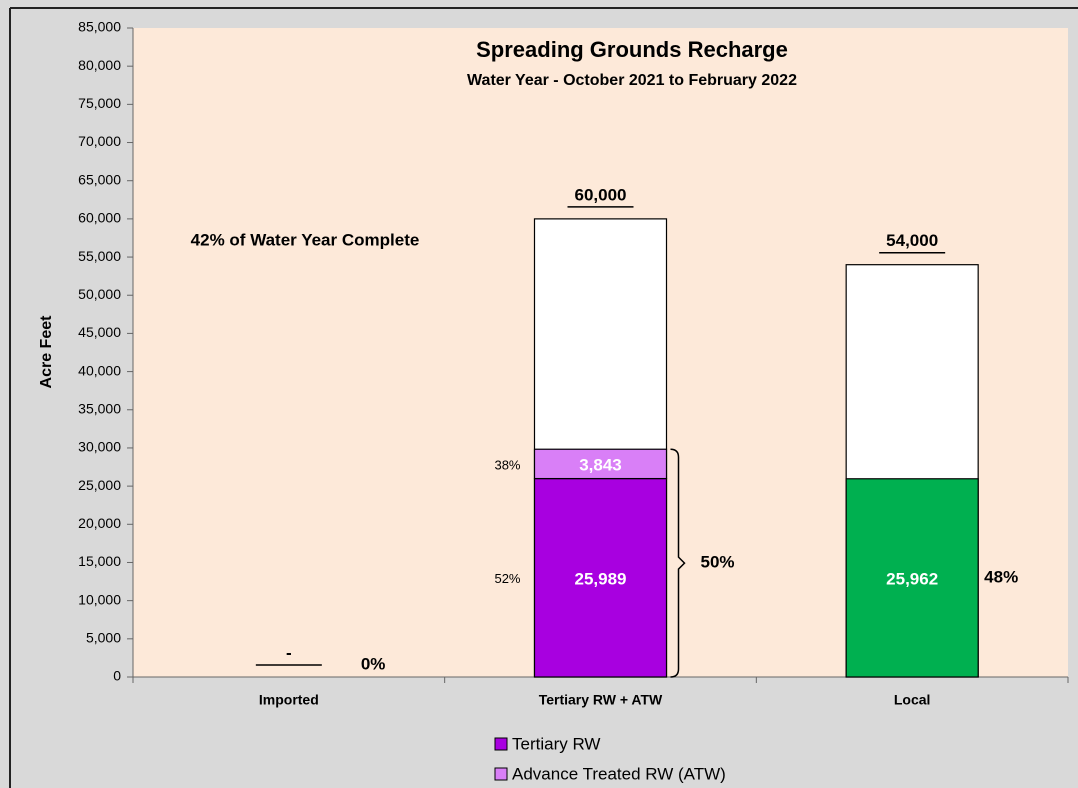 The height and width of the screenshot is (788, 1078). Describe the element at coordinates (103, 638) in the screenshot. I see `y-tick-label: 5,000` at that location.